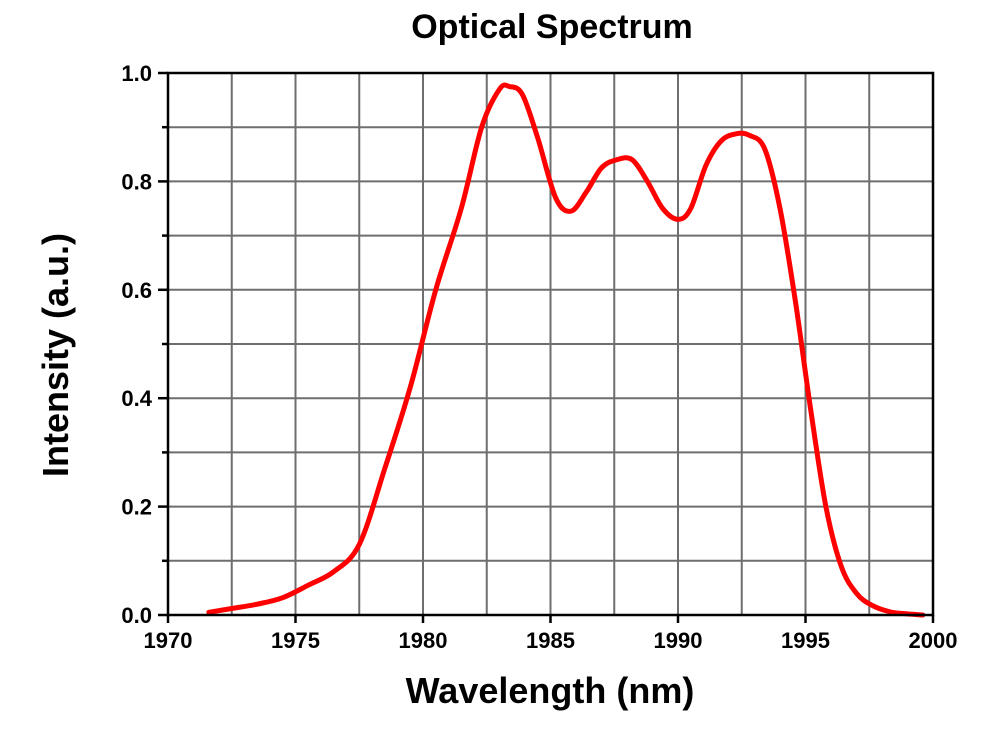  I want to click on x-tick-labels: 1970 1975 1980 1985 1990 1995 2000, so click(551, 640).